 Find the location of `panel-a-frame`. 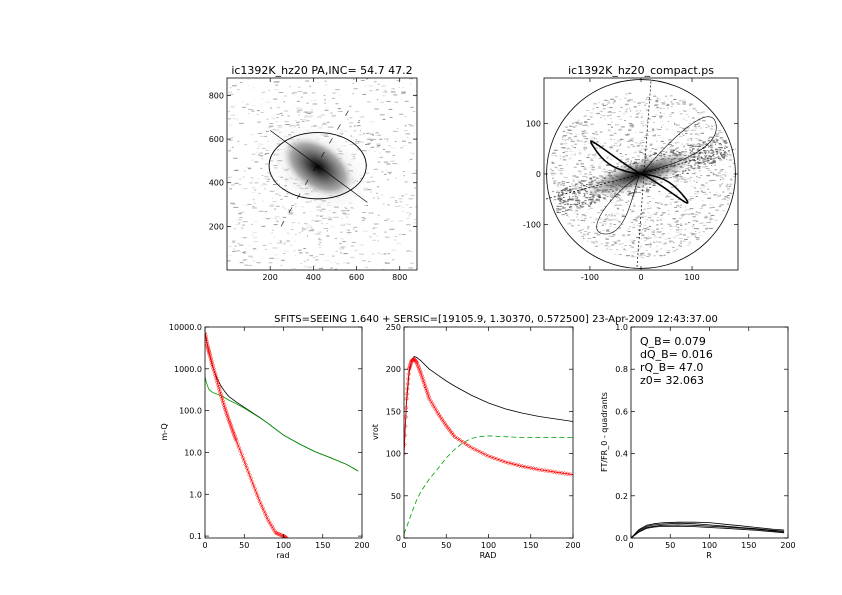

panel-a-frame is located at coordinates (322, 174).